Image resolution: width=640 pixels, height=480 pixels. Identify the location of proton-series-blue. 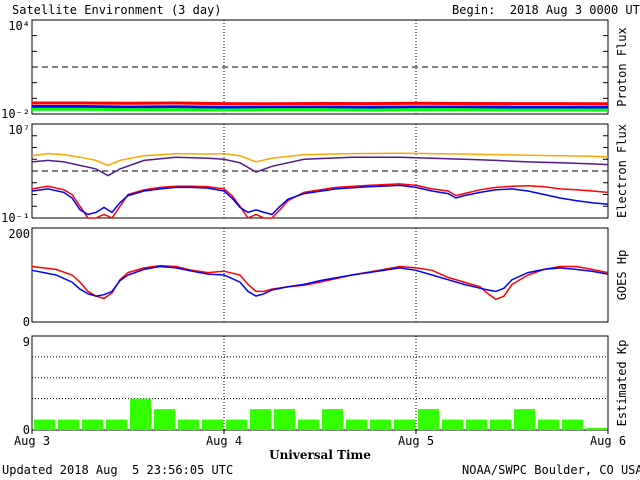
(320, 107).